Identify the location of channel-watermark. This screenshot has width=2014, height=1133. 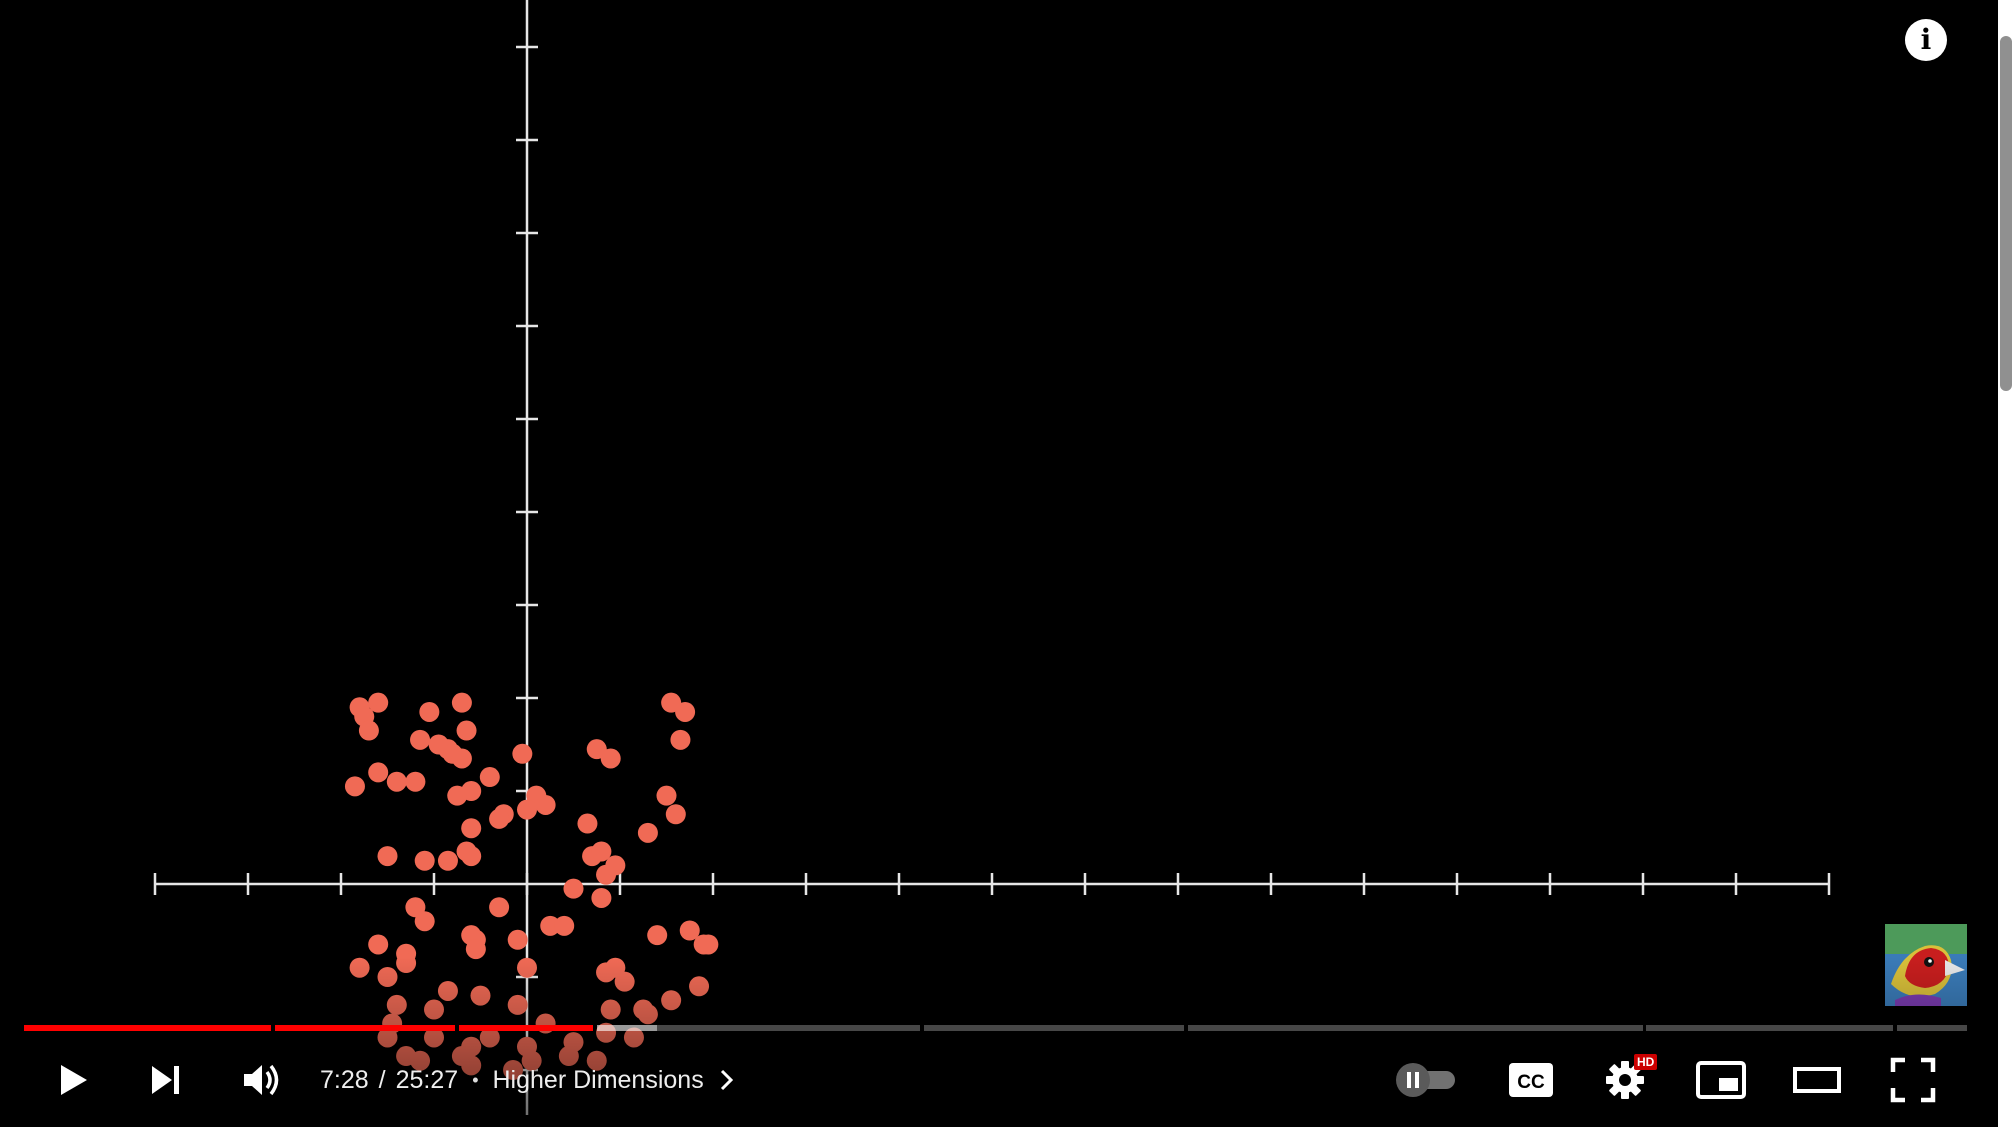
(1926, 965).